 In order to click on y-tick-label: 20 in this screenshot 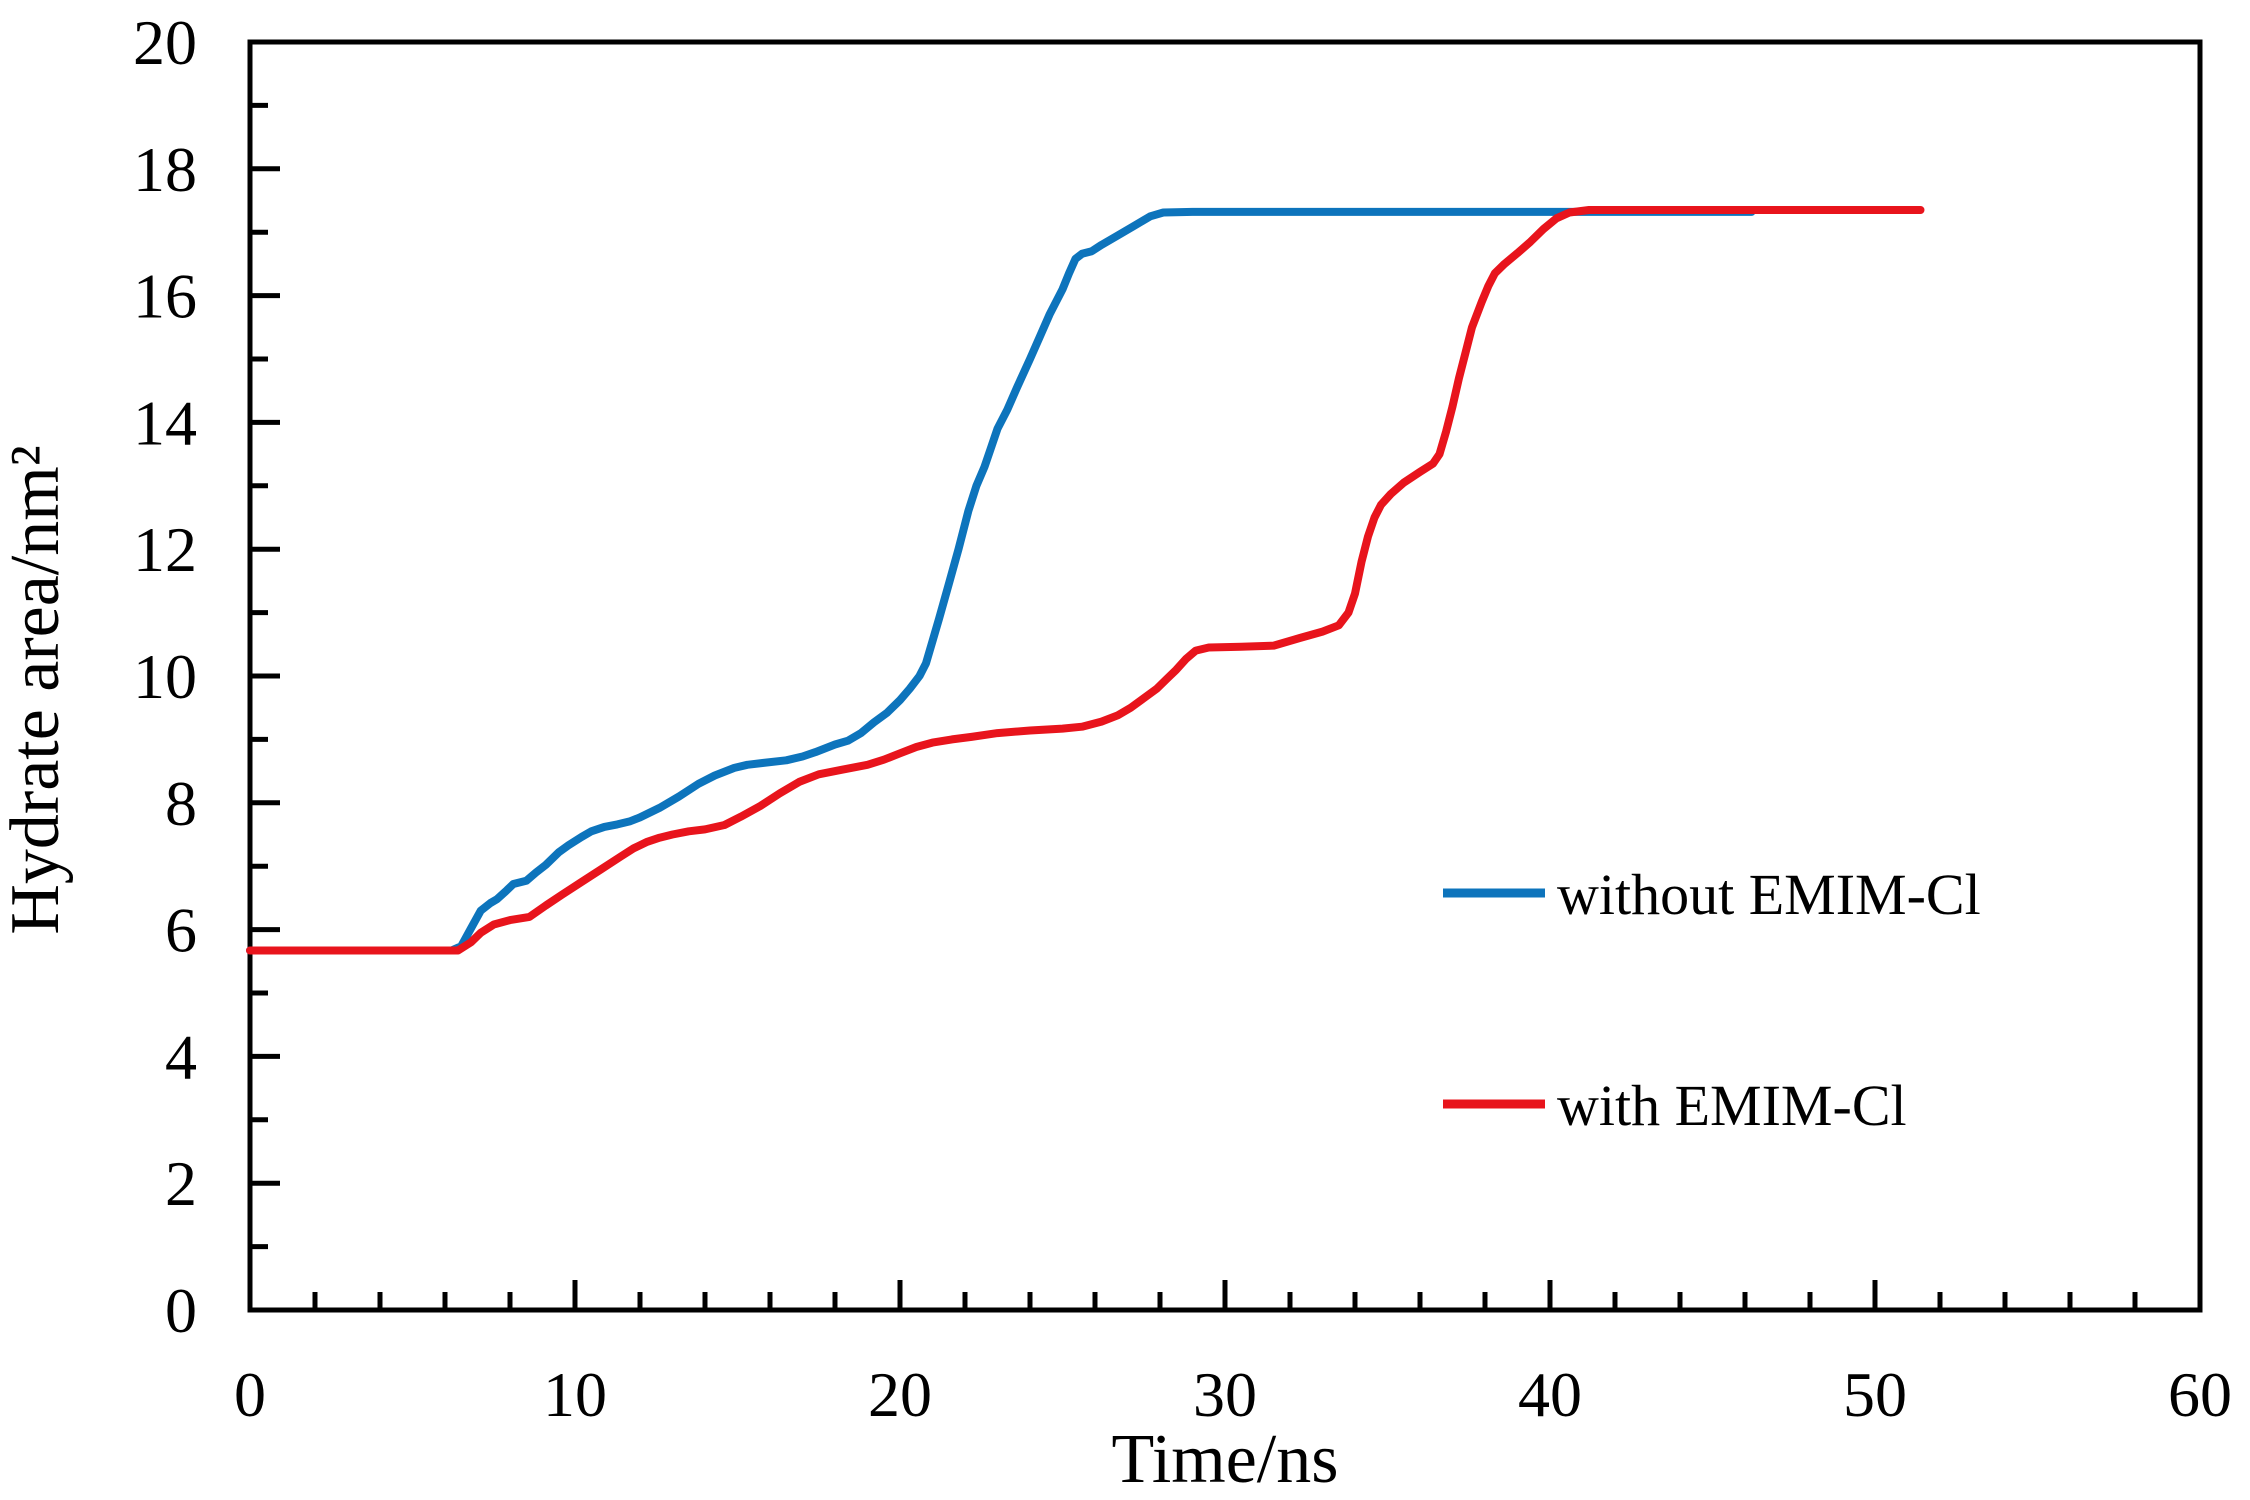, I will do `click(165, 42)`.